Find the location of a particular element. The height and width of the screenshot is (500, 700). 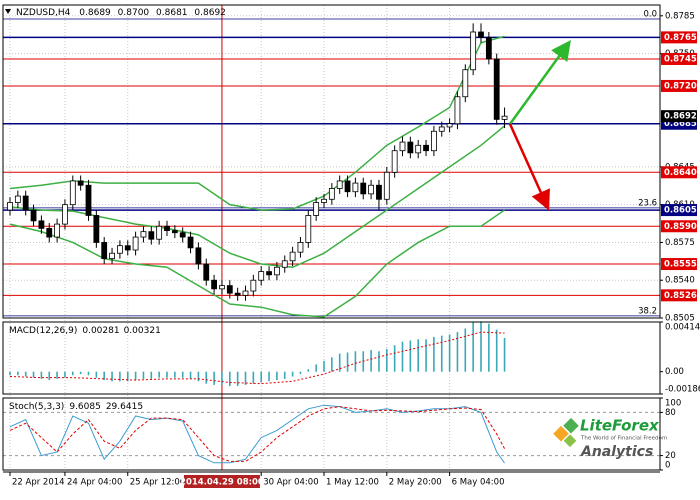

open-value: 0.8689 is located at coordinates (95, 13).